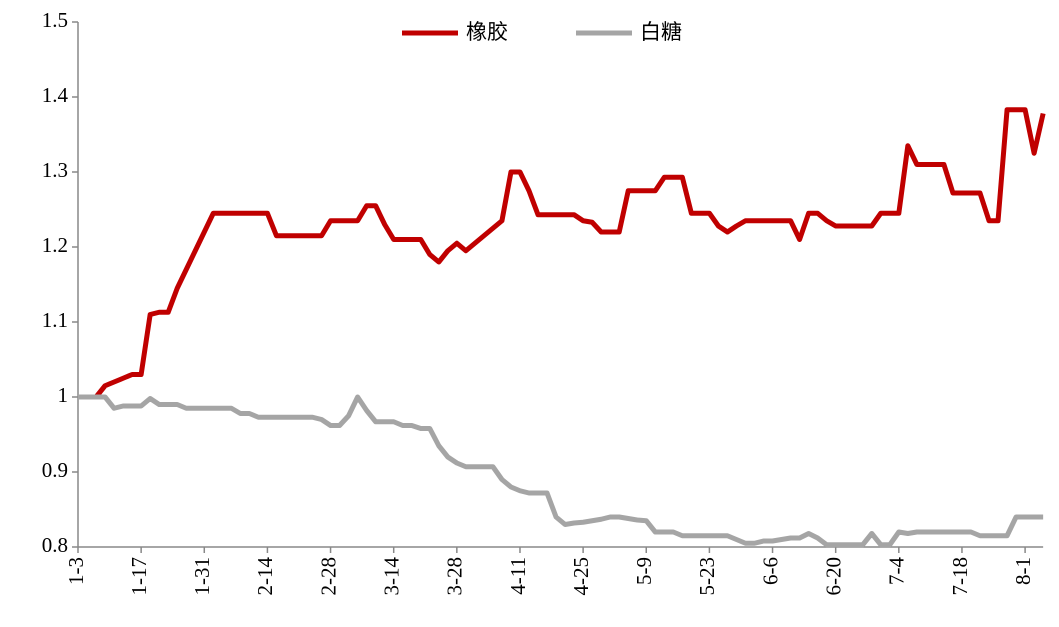 This screenshot has height=627, width=1059. Describe the element at coordinates (1023, 571) in the screenshot. I see `x-tick-label: 8-1` at that location.